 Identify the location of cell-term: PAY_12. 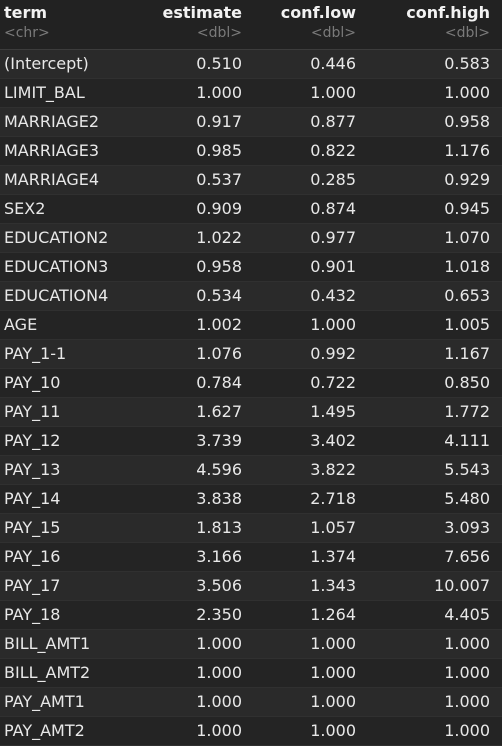
(79, 441).